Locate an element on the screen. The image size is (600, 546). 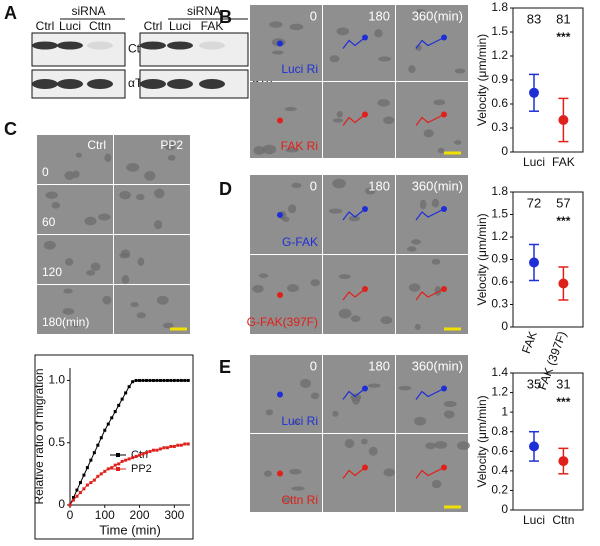
y-tick-label: 1.2 is located at coordinates (499, 392).